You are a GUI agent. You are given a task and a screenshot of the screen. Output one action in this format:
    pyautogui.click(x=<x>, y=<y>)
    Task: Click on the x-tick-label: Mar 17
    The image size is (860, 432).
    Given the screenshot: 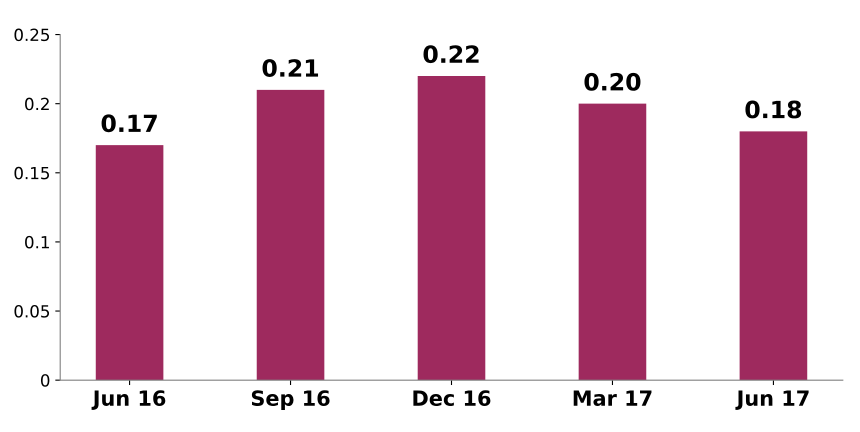 What is the action you would take?
    pyautogui.click(x=613, y=398)
    